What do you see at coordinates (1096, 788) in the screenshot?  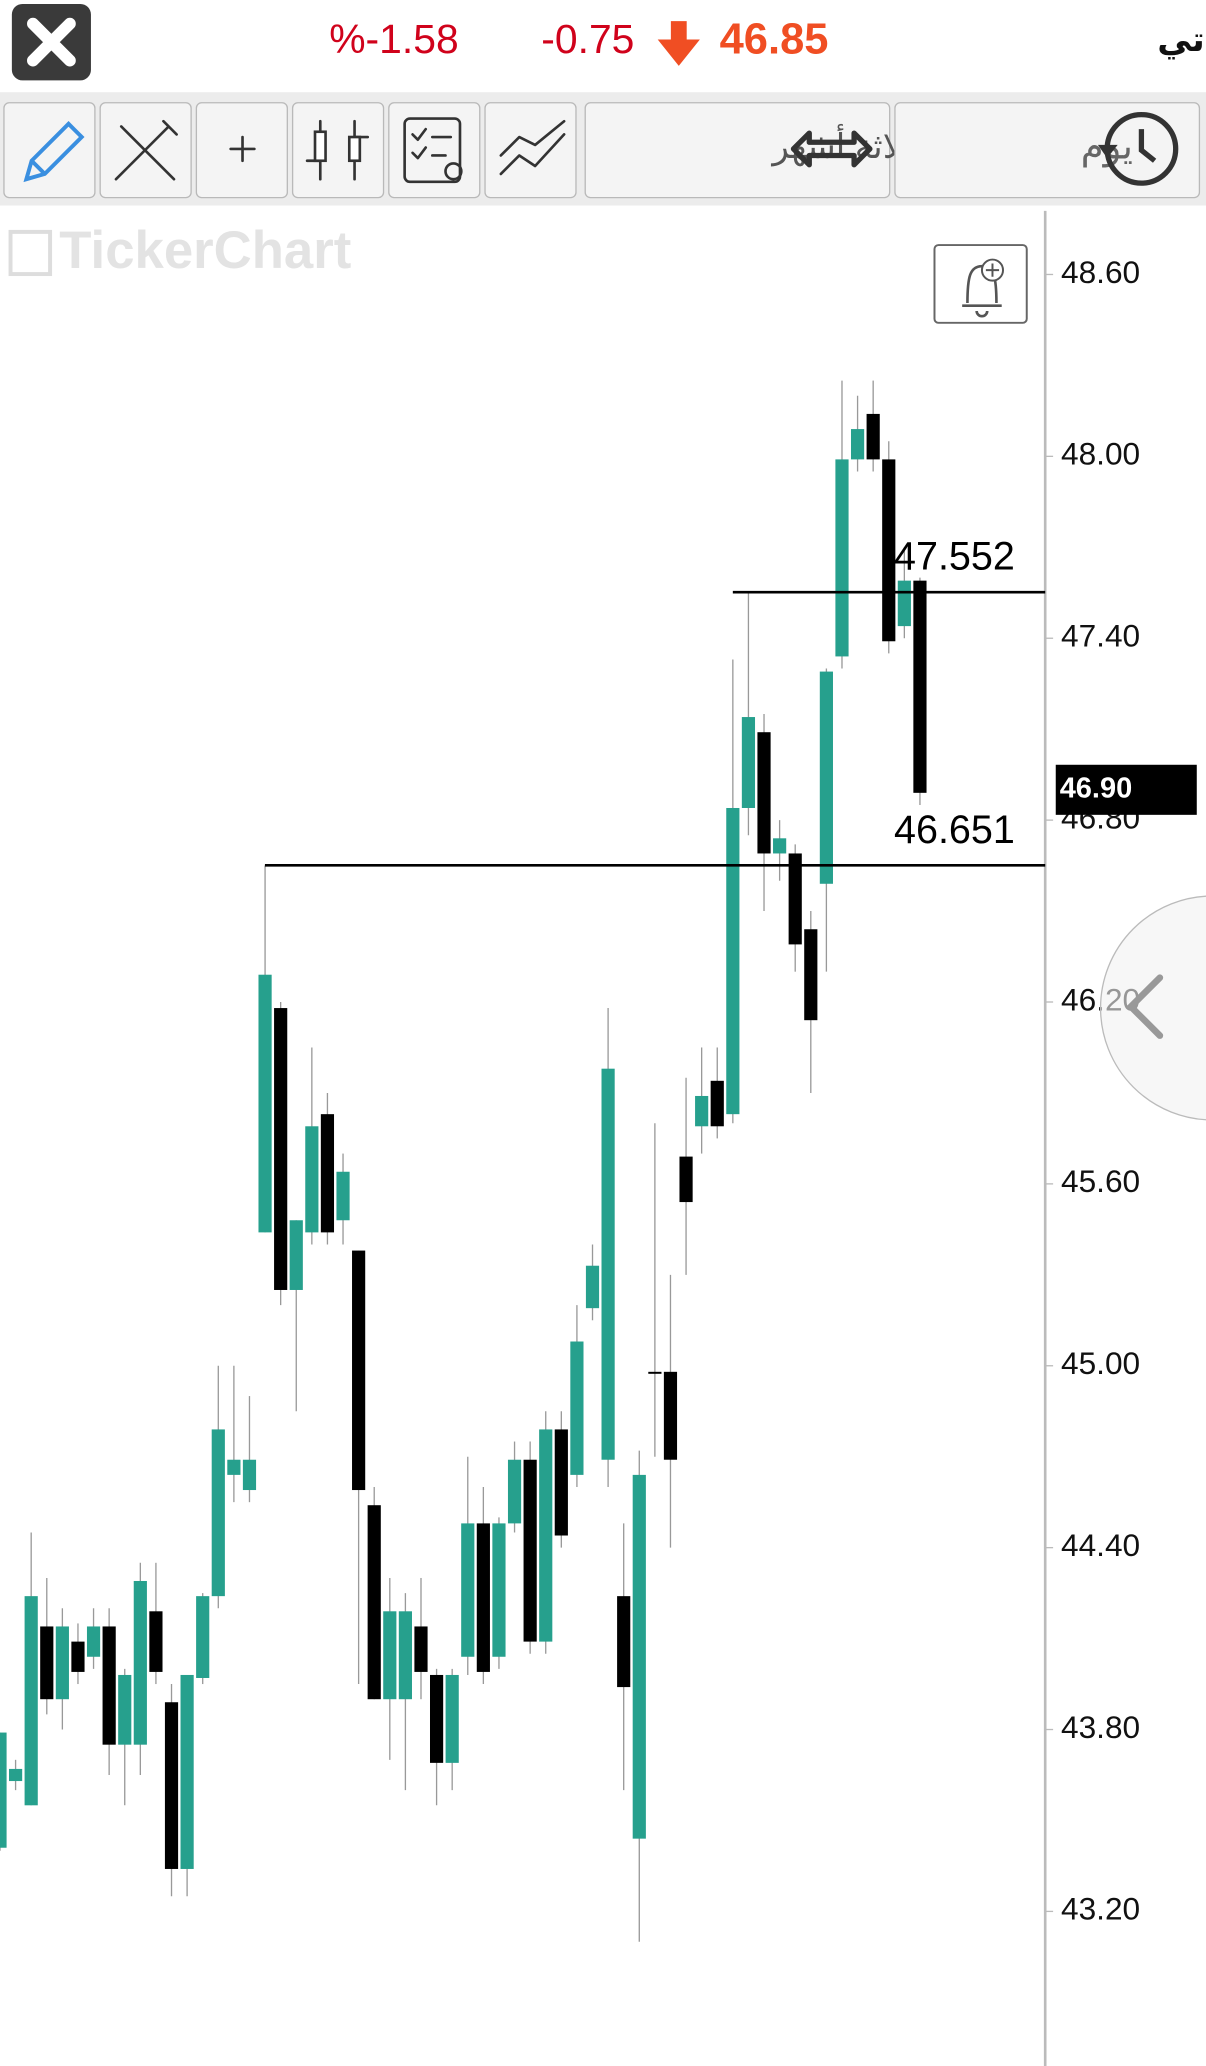 I see `last-price-label: 46.90` at bounding box center [1096, 788].